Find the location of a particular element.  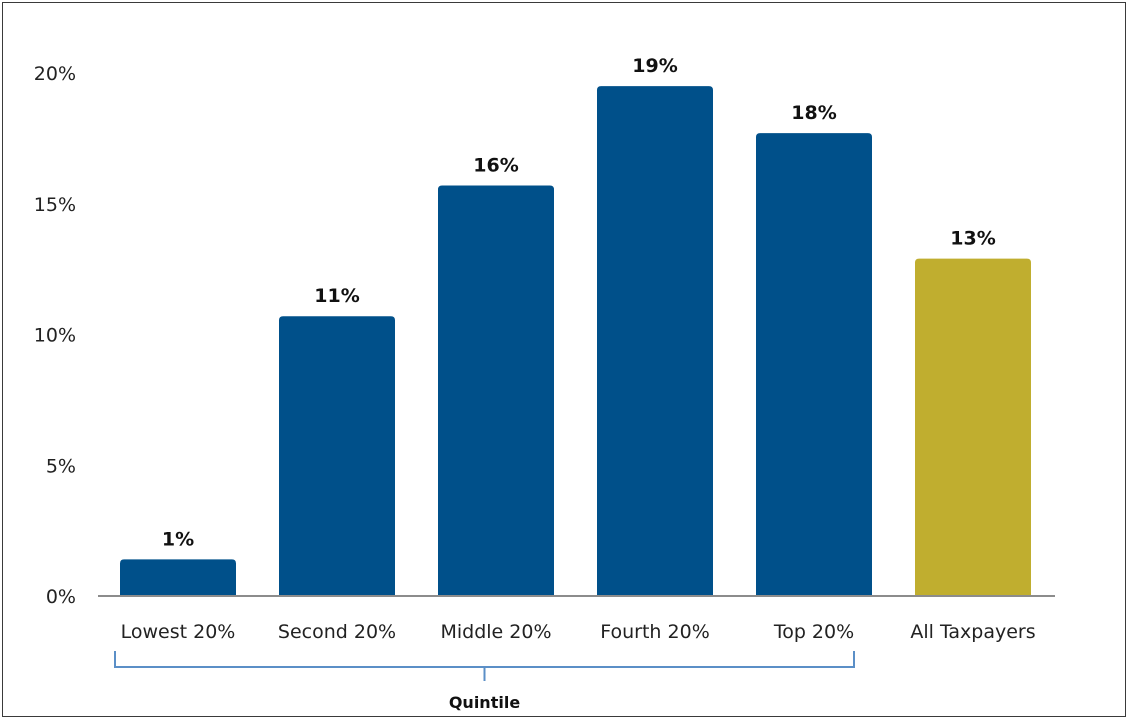

bracket-line is located at coordinates (484, 666).